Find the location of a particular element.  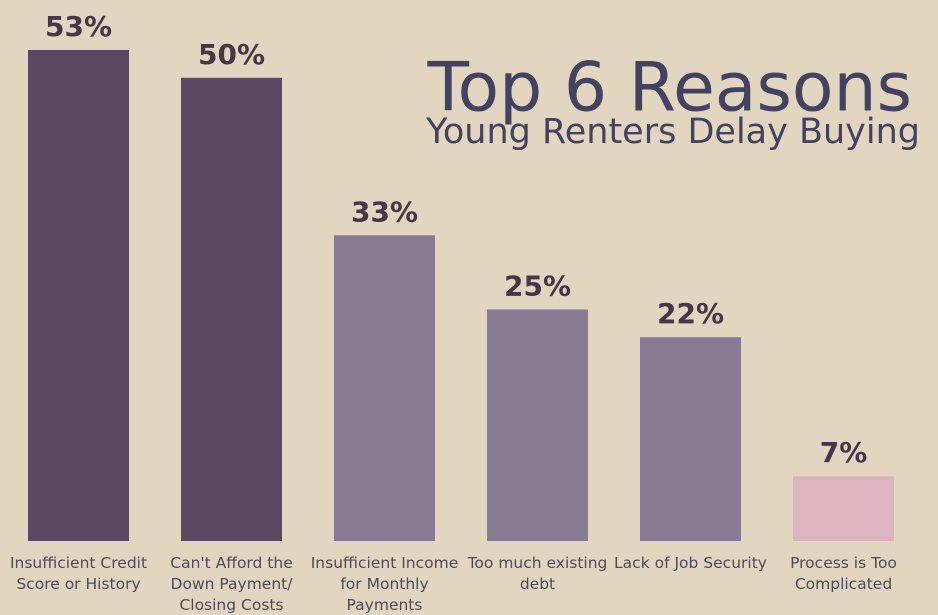

x-tick-label: Insufficient Credit Score or History is located at coordinates (78, 573).